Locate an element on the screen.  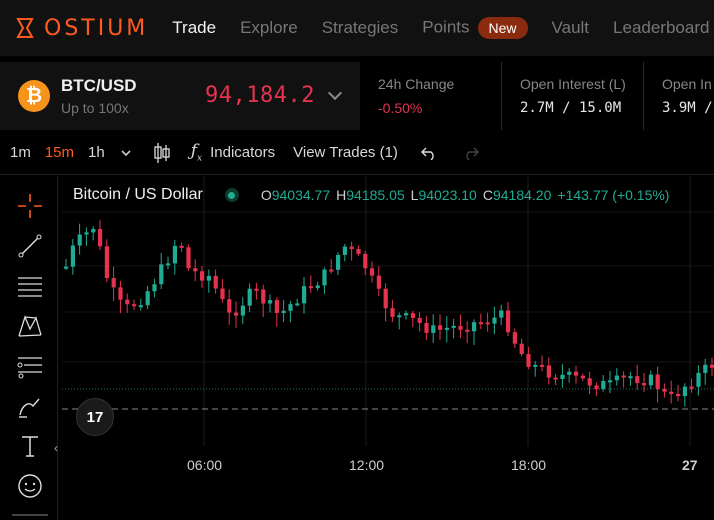
interval-1m: 1m is located at coordinates (20, 152).